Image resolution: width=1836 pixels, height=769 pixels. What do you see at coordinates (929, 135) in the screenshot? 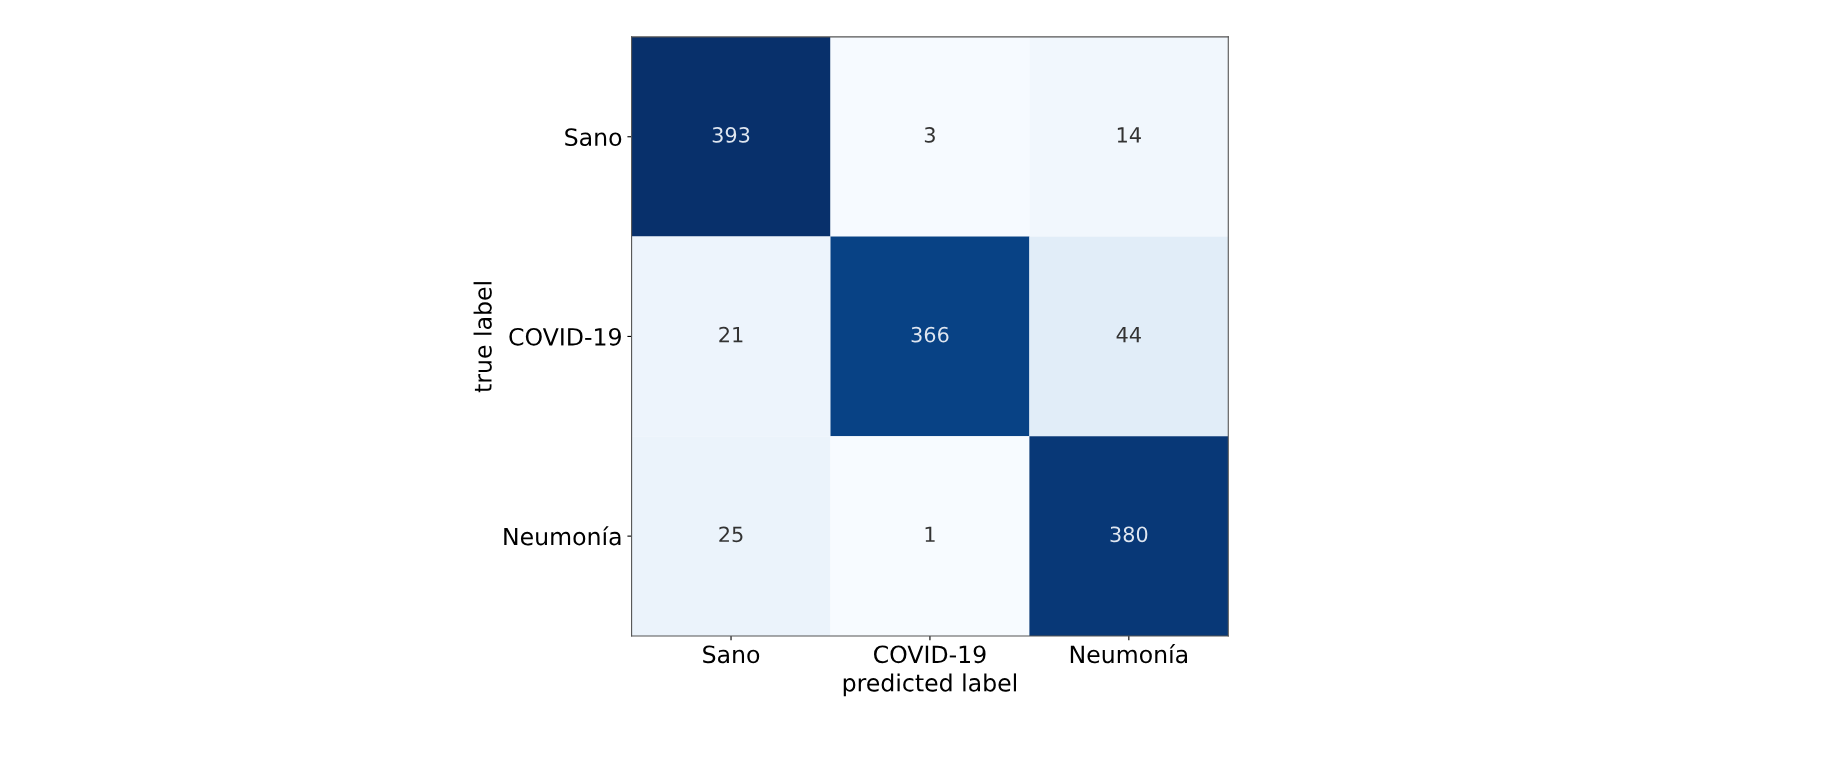
I see `data-label: 3` at bounding box center [929, 135].